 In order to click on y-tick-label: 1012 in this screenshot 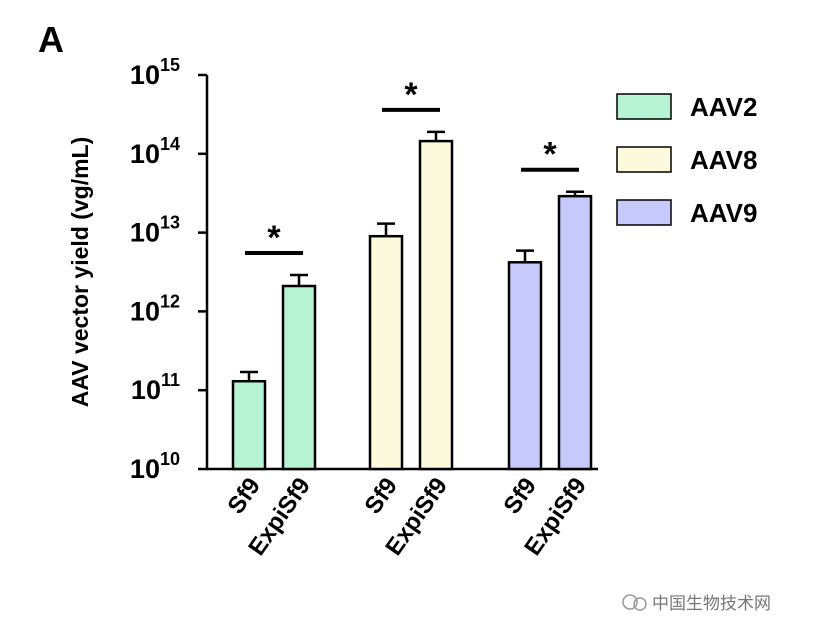, I will do `click(155, 308)`.